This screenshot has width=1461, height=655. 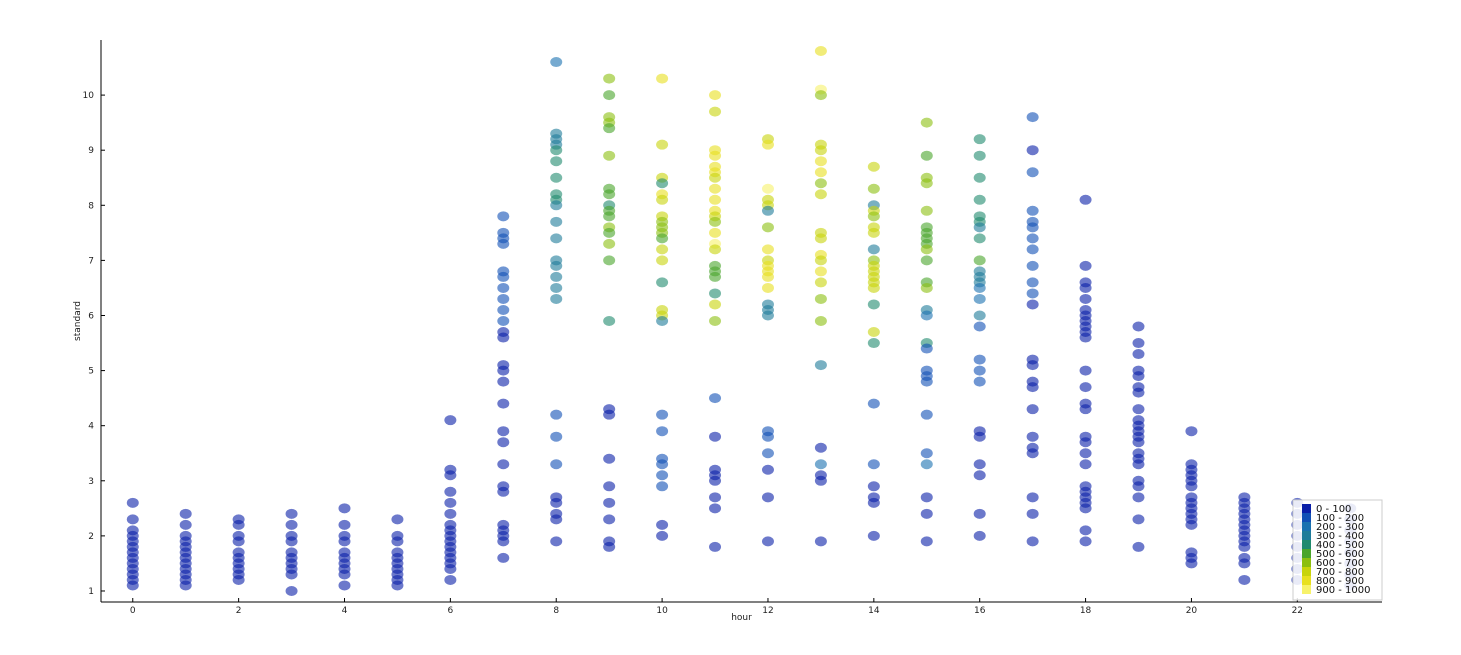 What do you see at coordinates (133, 611) in the screenshot?
I see `x-tick-label: 0` at bounding box center [133, 611].